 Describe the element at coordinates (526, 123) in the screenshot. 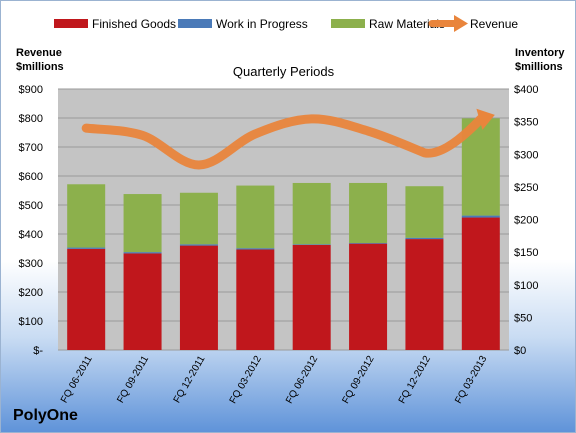

I see `right-tick-label: $350` at that location.